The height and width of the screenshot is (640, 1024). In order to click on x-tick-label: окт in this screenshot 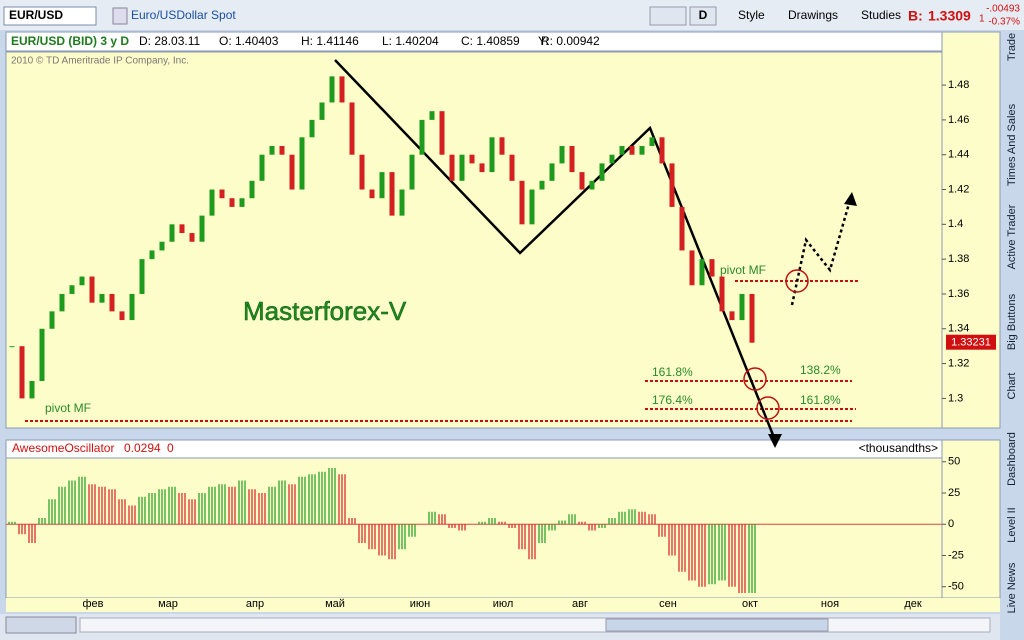, I will do `click(750, 604)`.